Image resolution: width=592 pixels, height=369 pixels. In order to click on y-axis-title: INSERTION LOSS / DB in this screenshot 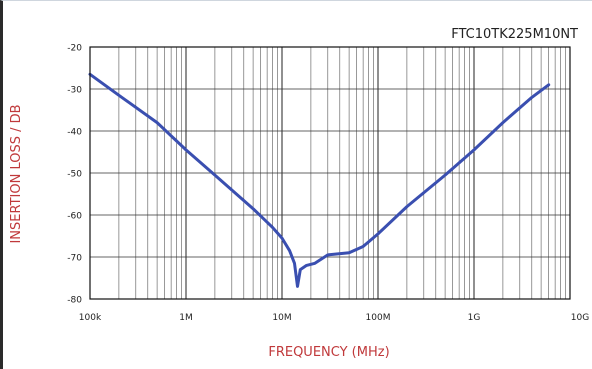, I will do `click(16, 173)`.